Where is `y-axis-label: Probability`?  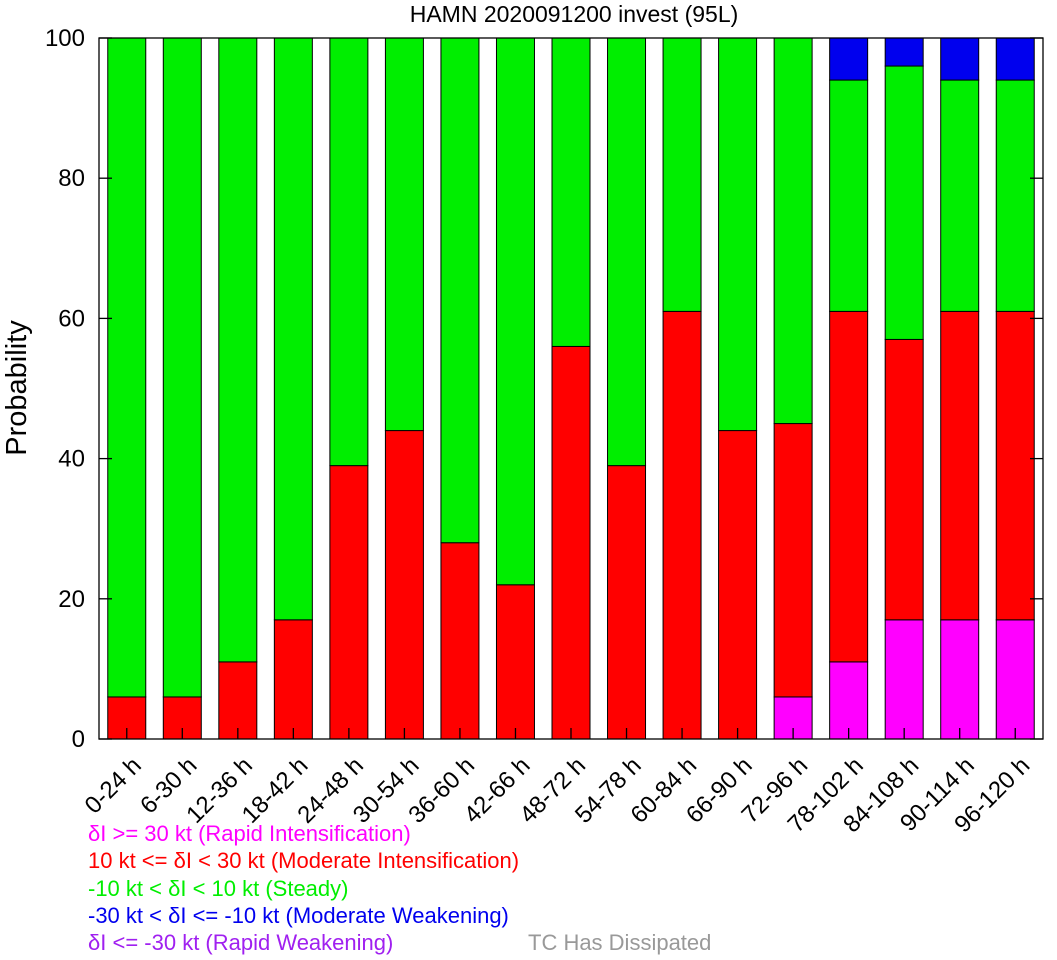
y-axis-label: Probability is located at coordinates (17, 388).